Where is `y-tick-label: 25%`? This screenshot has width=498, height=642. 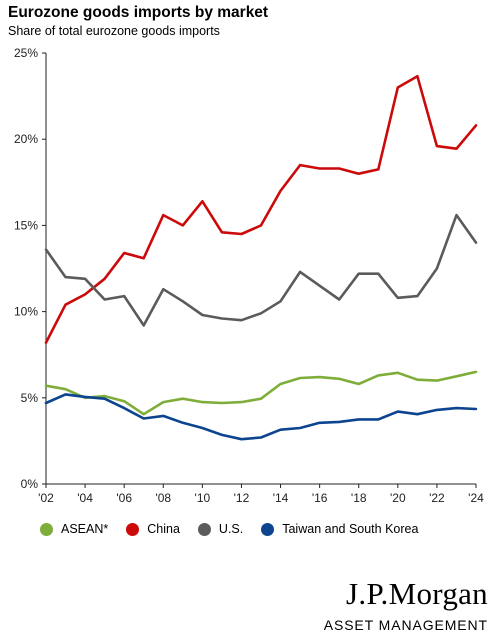
y-tick-label: 25% is located at coordinates (26, 53).